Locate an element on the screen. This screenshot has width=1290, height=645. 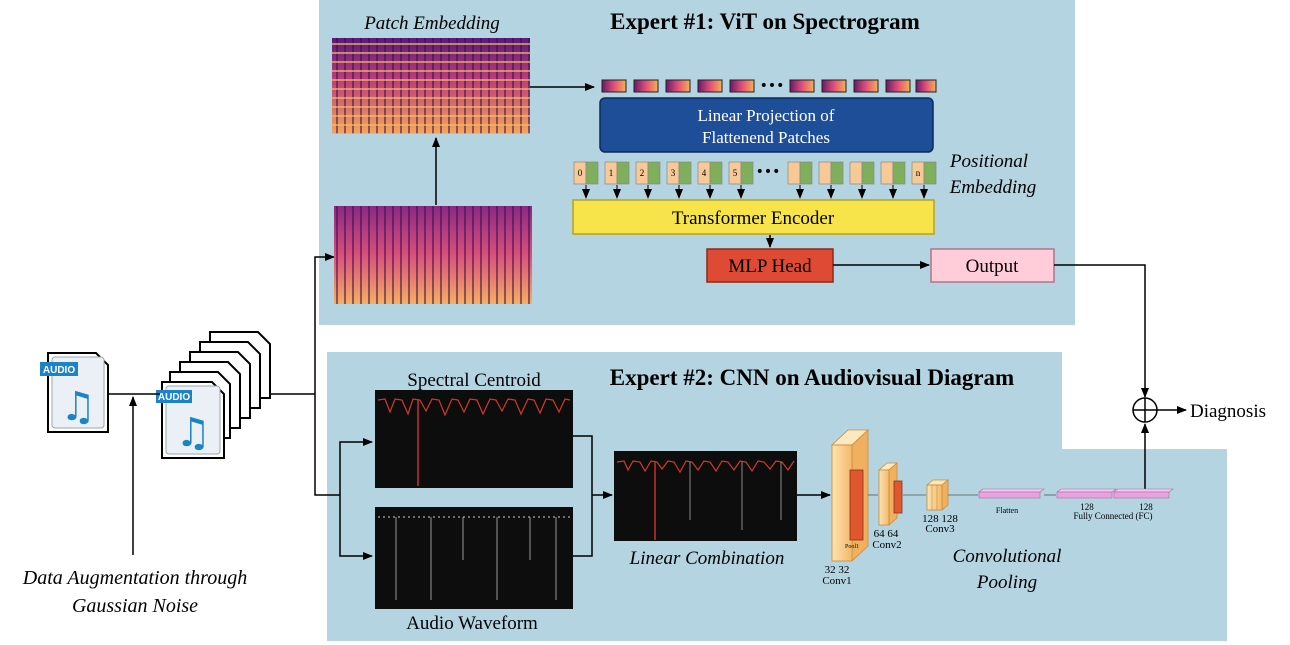
transformer-encoder-label: Transformer Encoder is located at coordinates (753, 218).